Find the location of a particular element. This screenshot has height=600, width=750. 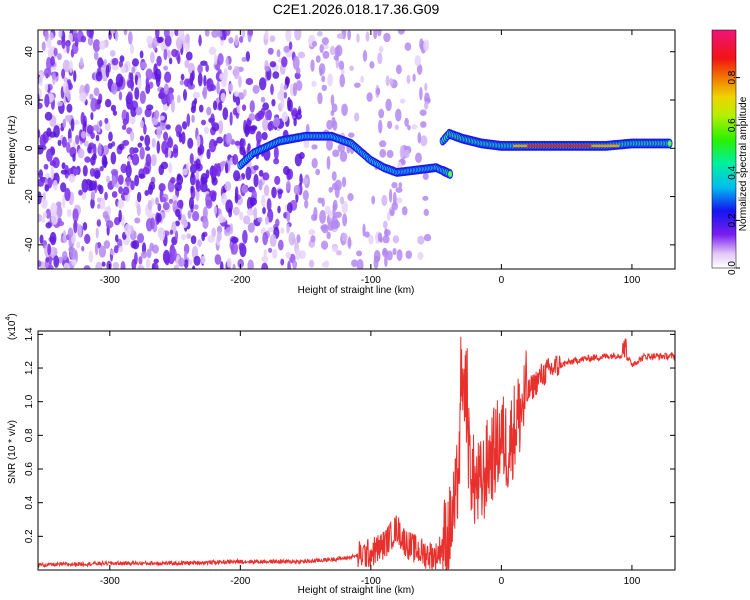

snr-scale-label: (x104) is located at coordinates (11, 326).